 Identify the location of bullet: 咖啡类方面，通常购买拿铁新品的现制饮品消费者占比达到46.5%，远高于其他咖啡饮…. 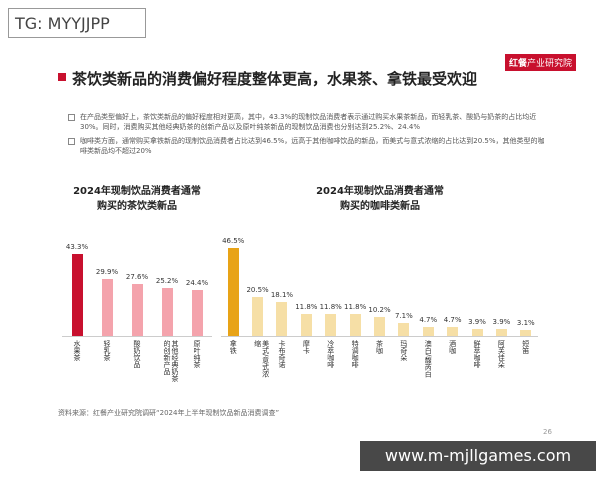
(308, 146).